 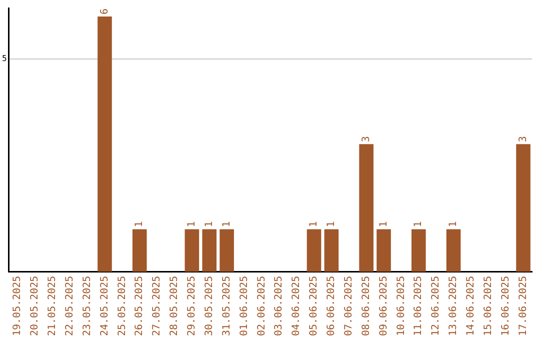 I want to click on x-tick-label: 02.06.2025, so click(x=262, y=306).